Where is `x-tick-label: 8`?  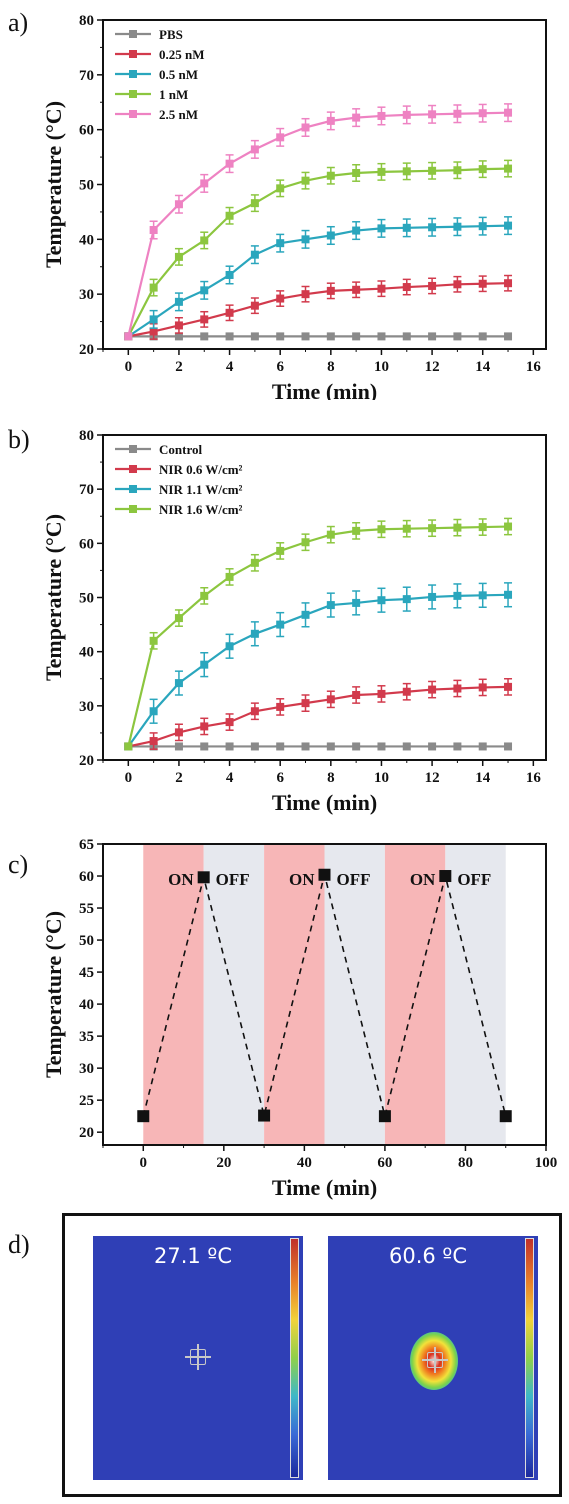 x-tick-label: 8 is located at coordinates (331, 778).